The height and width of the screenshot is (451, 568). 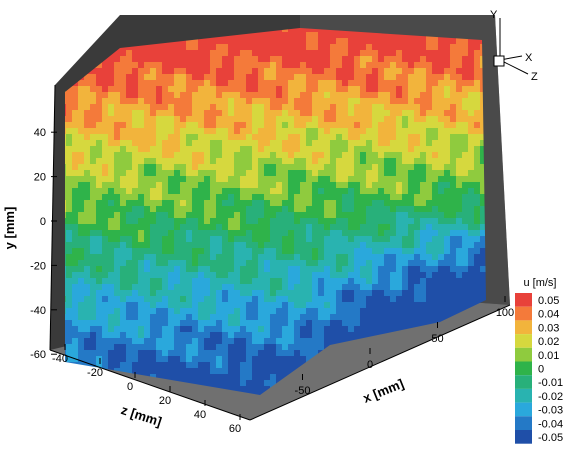 What do you see at coordinates (494, 15) in the screenshot?
I see `triad-label: Y` at bounding box center [494, 15].